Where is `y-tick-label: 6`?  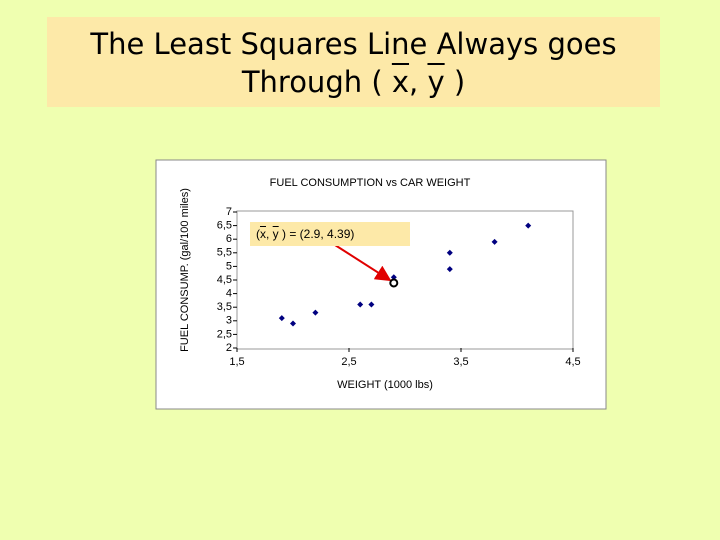 y-tick-label: 6 is located at coordinates (229, 239).